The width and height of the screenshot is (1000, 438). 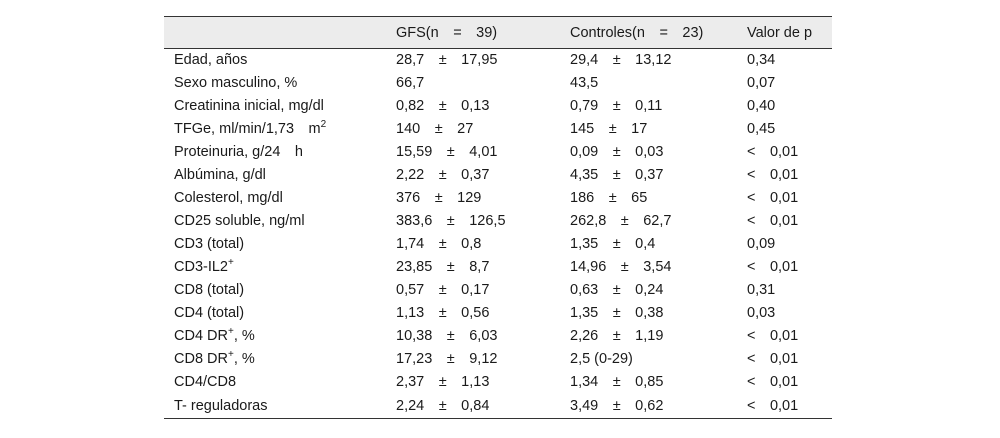 What do you see at coordinates (275, 336) in the screenshot?
I see `row-label-cell: CD4 DR+, %` at bounding box center [275, 336].